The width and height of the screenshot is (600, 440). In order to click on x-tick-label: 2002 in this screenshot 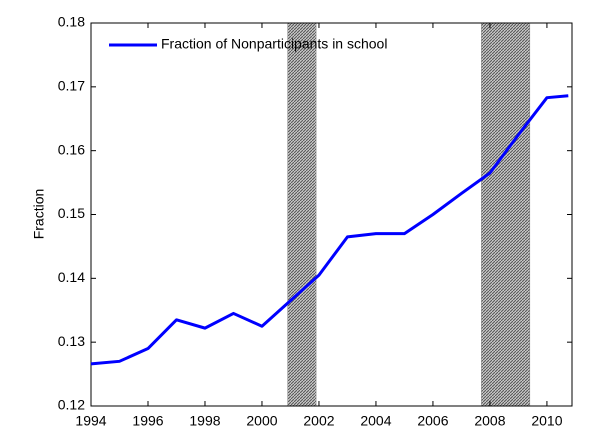, I will do `click(318, 421)`.